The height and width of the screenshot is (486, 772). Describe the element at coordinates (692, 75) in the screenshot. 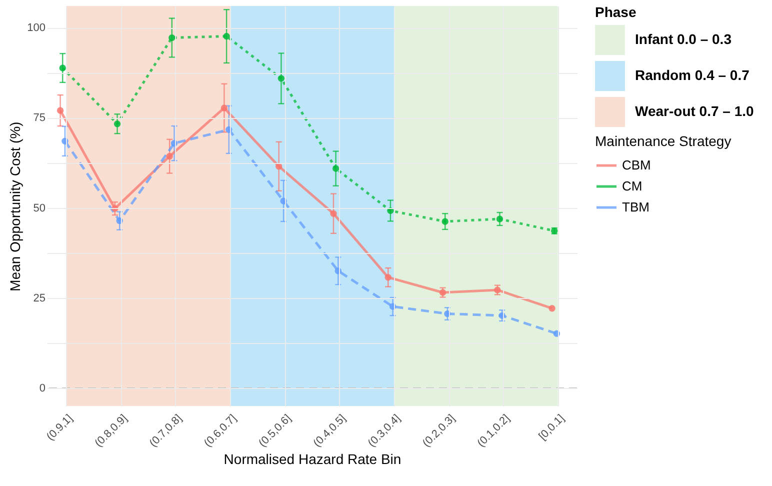

I see `text: Random 0.4 – 0.7` at that location.